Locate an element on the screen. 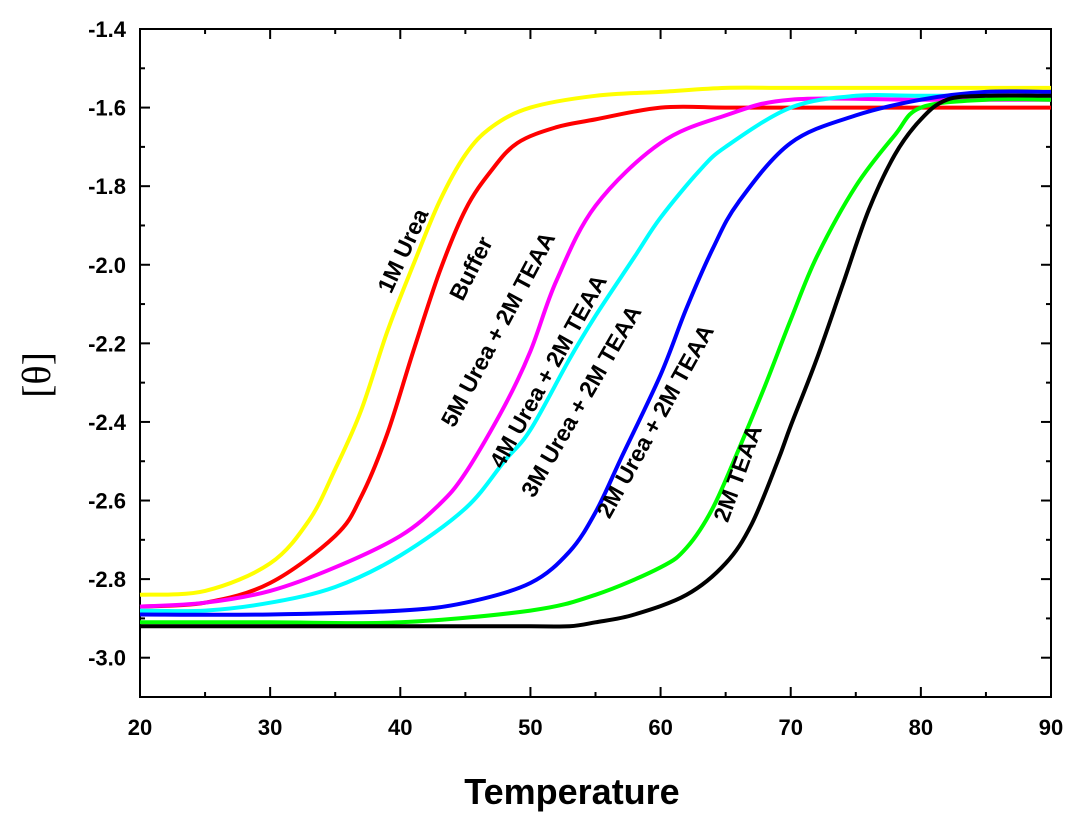 The height and width of the screenshot is (814, 1071). series-label: 1M Urea is located at coordinates (402, 250).